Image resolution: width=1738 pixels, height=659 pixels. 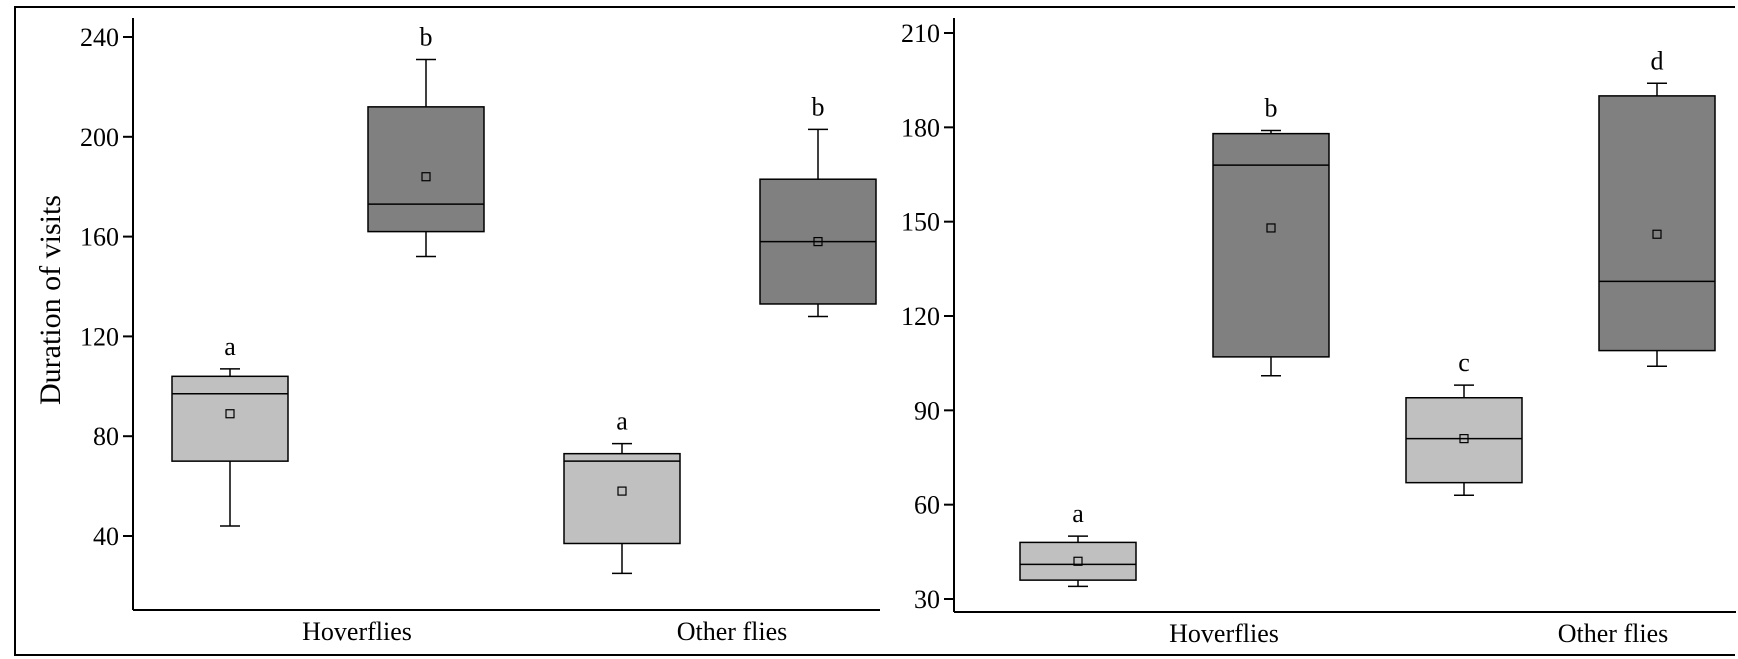 I want to click on panel-right-y-ticks: 30 60 90 120 150 180 210, so click(x=927, y=316).